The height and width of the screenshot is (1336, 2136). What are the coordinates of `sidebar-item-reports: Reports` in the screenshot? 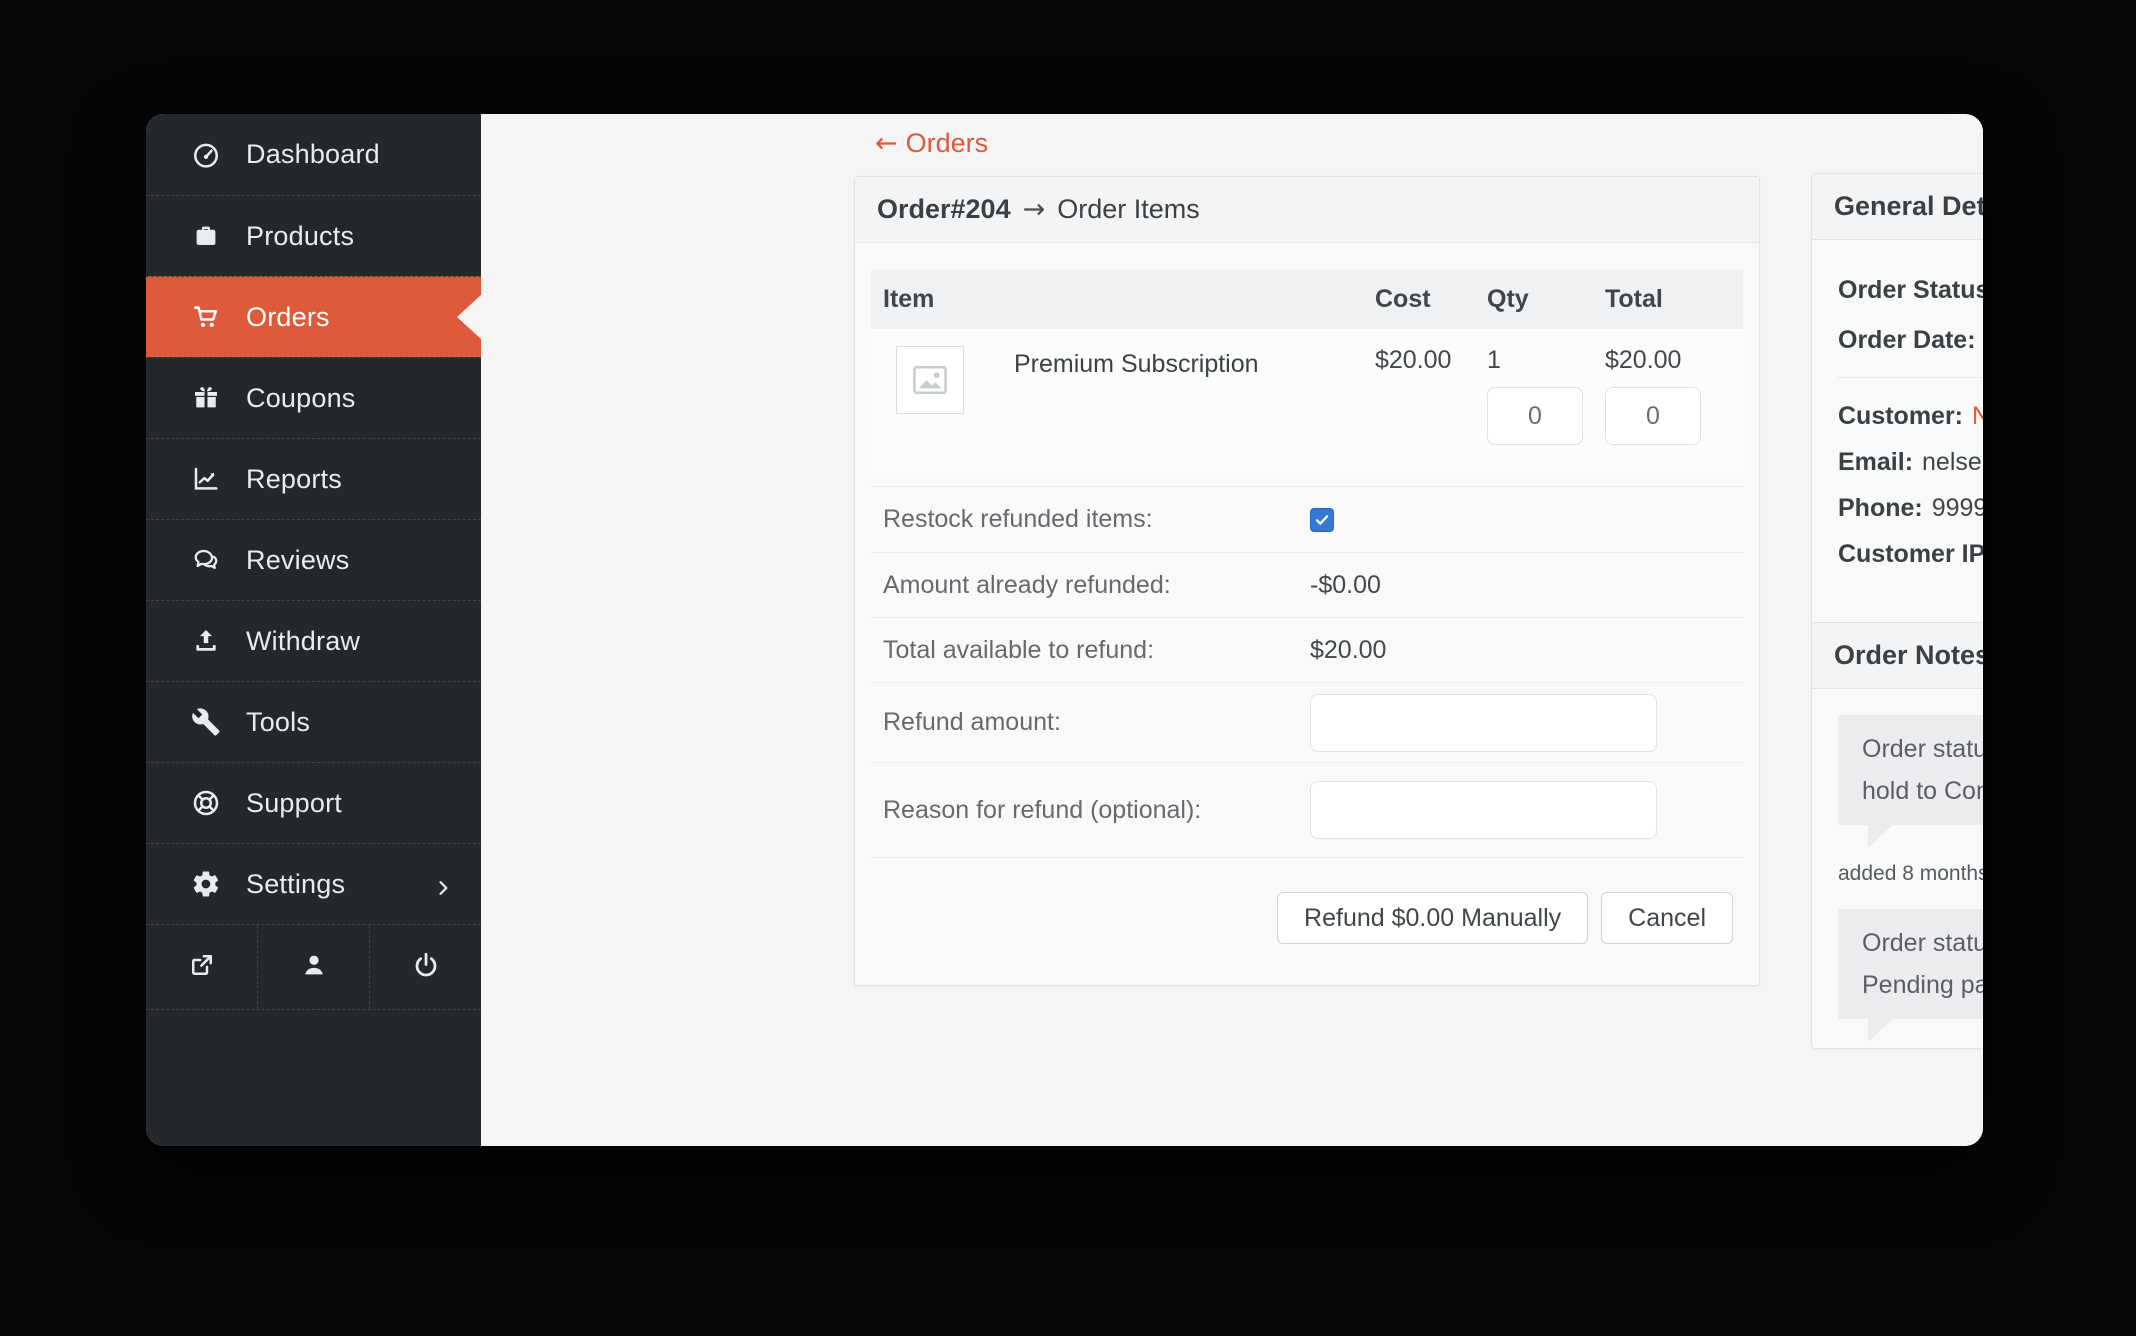 It's located at (313, 478).